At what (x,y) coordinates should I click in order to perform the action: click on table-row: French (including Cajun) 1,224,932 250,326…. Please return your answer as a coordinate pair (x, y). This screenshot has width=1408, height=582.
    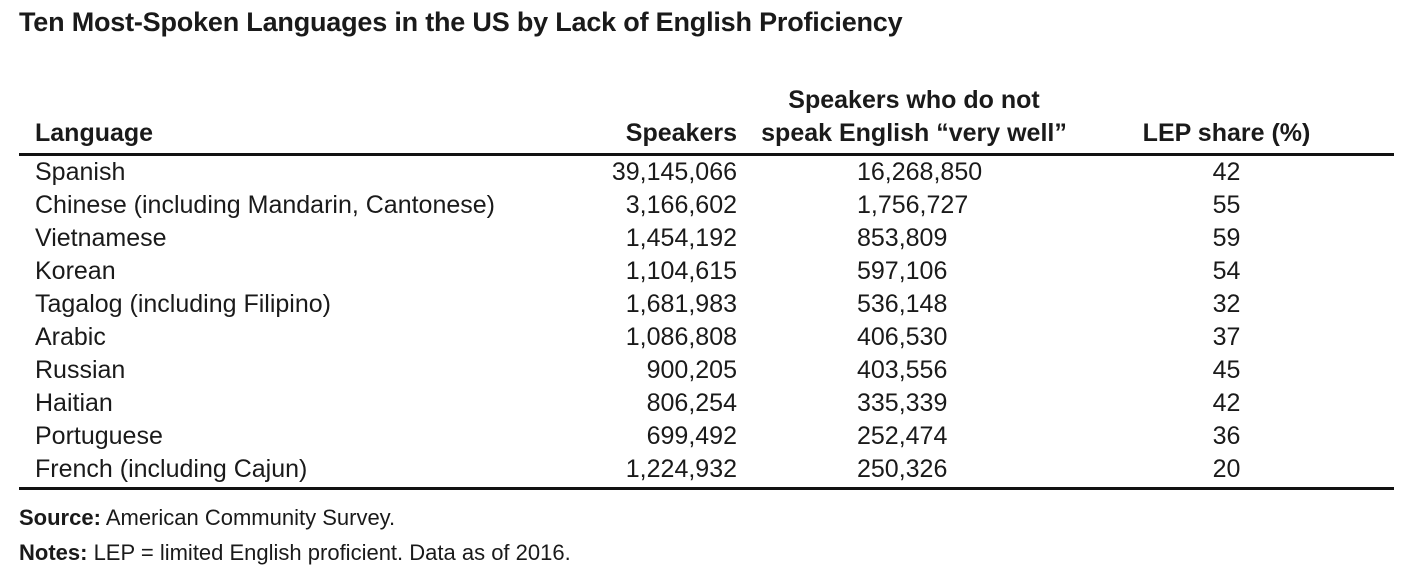
    Looking at the image, I should click on (706, 471).